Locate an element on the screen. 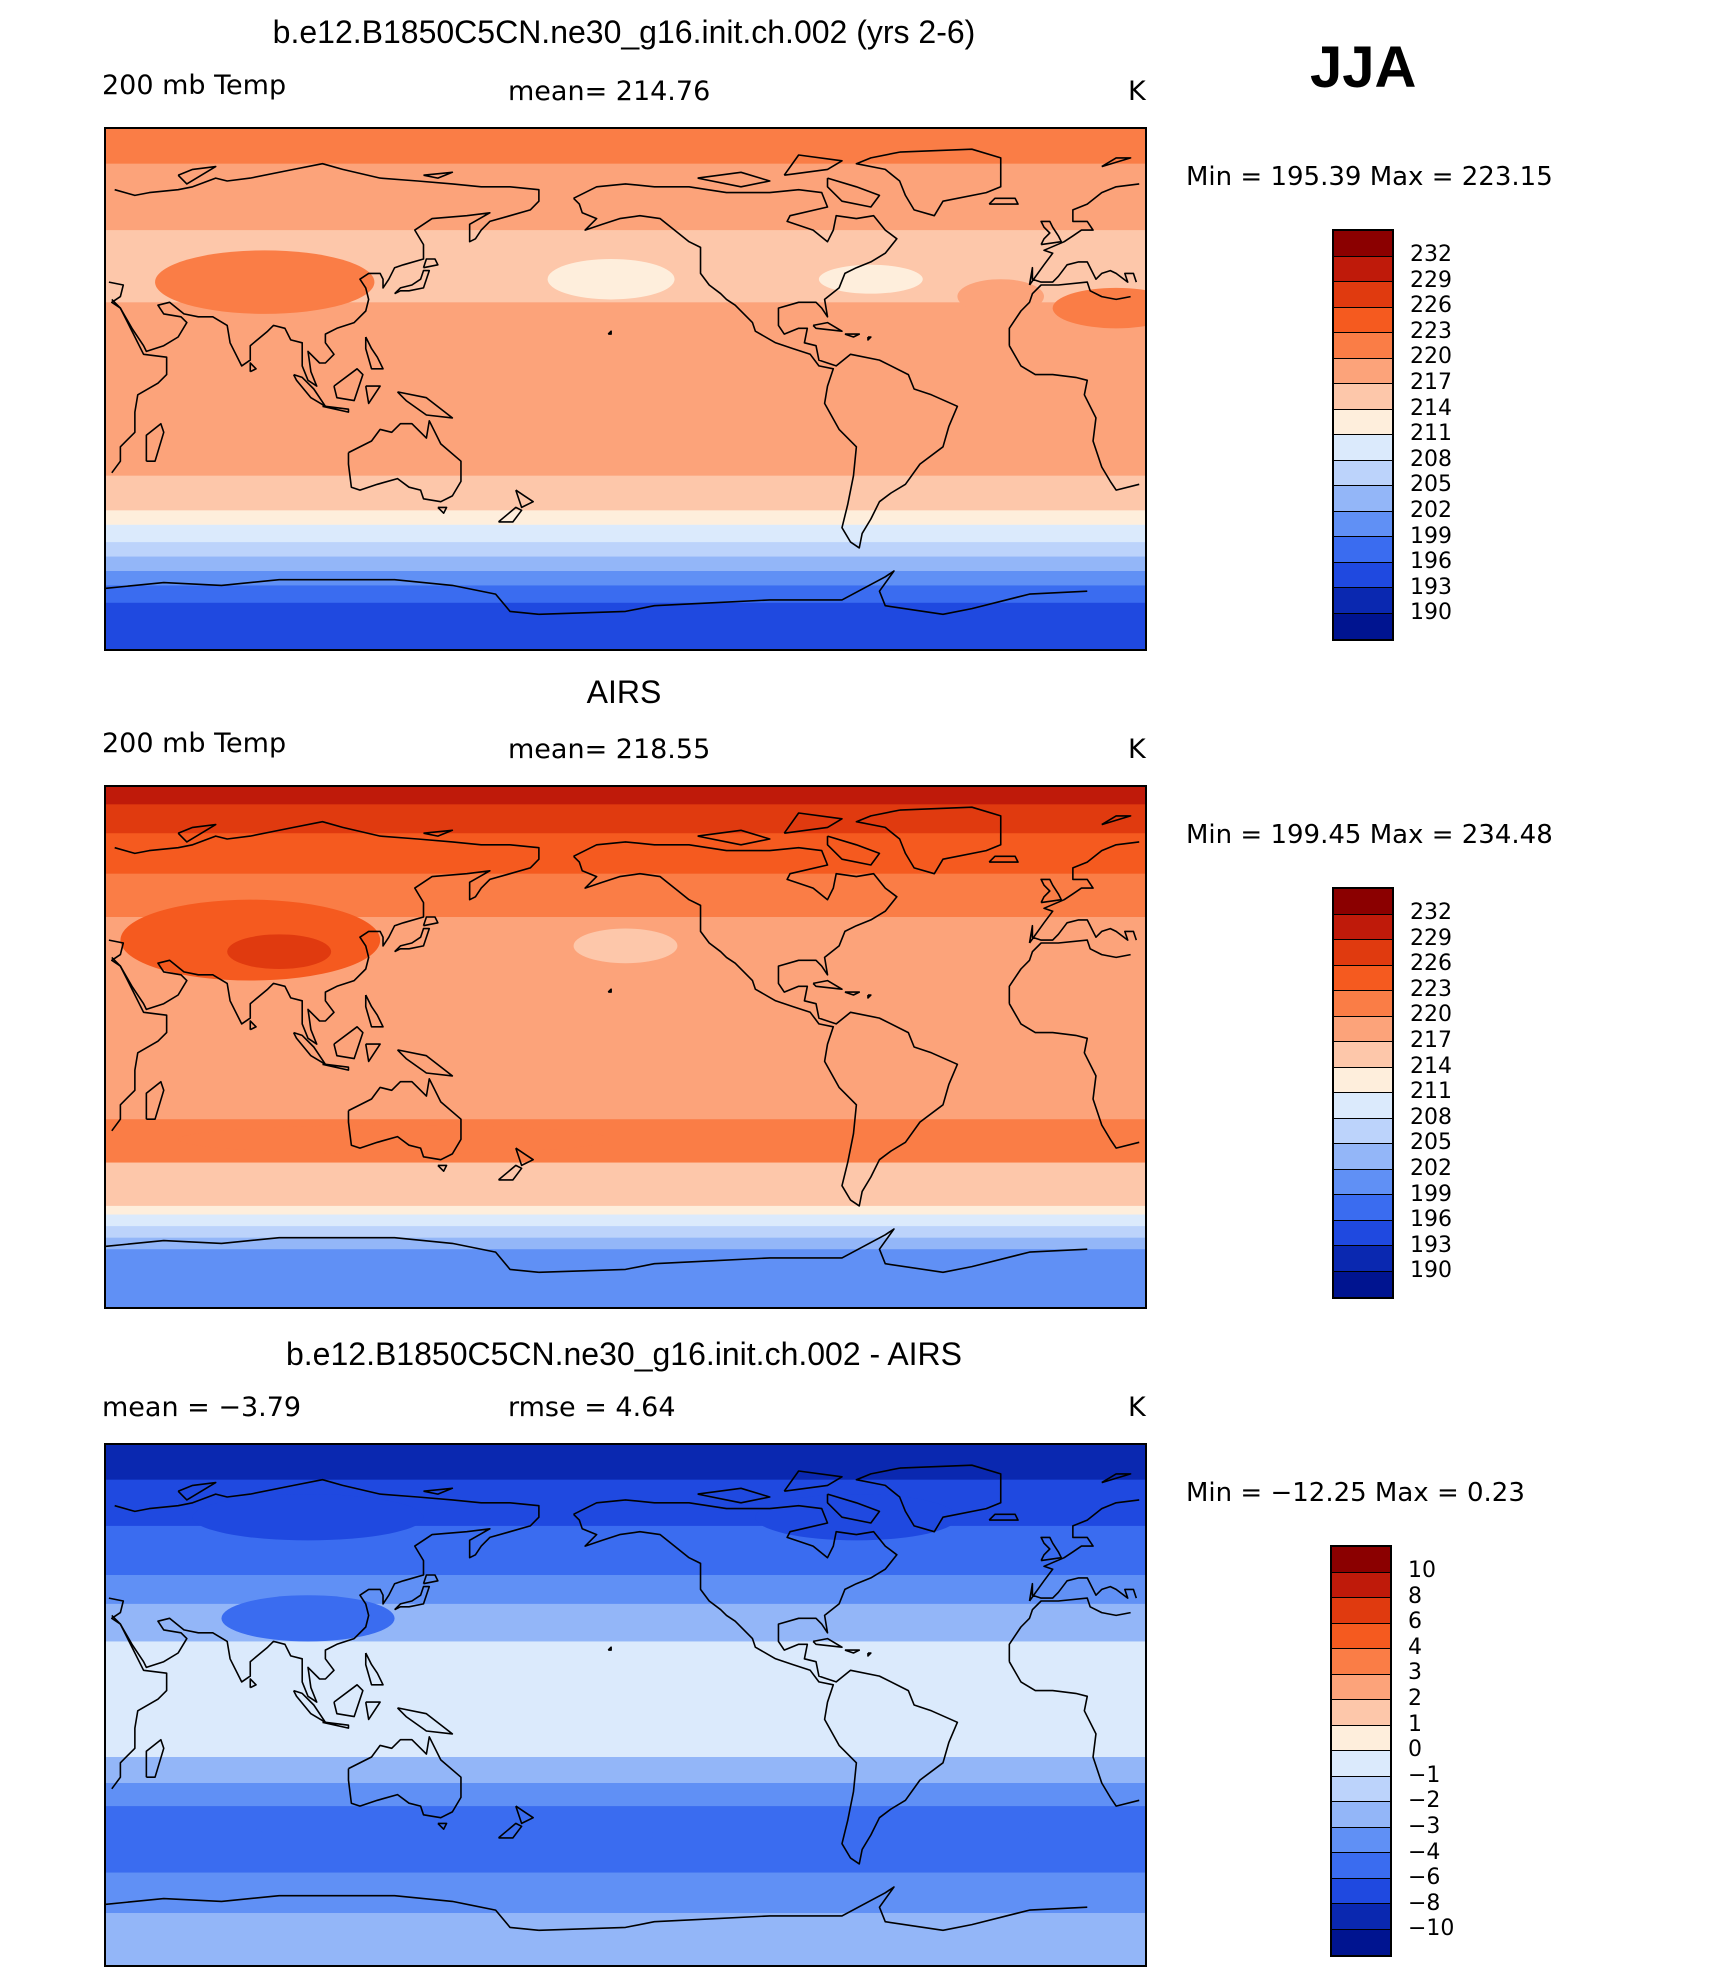 Image resolution: width=1710 pixels, height=1981 pixels. colorbar-label: 217 is located at coordinates (1431, 1040).